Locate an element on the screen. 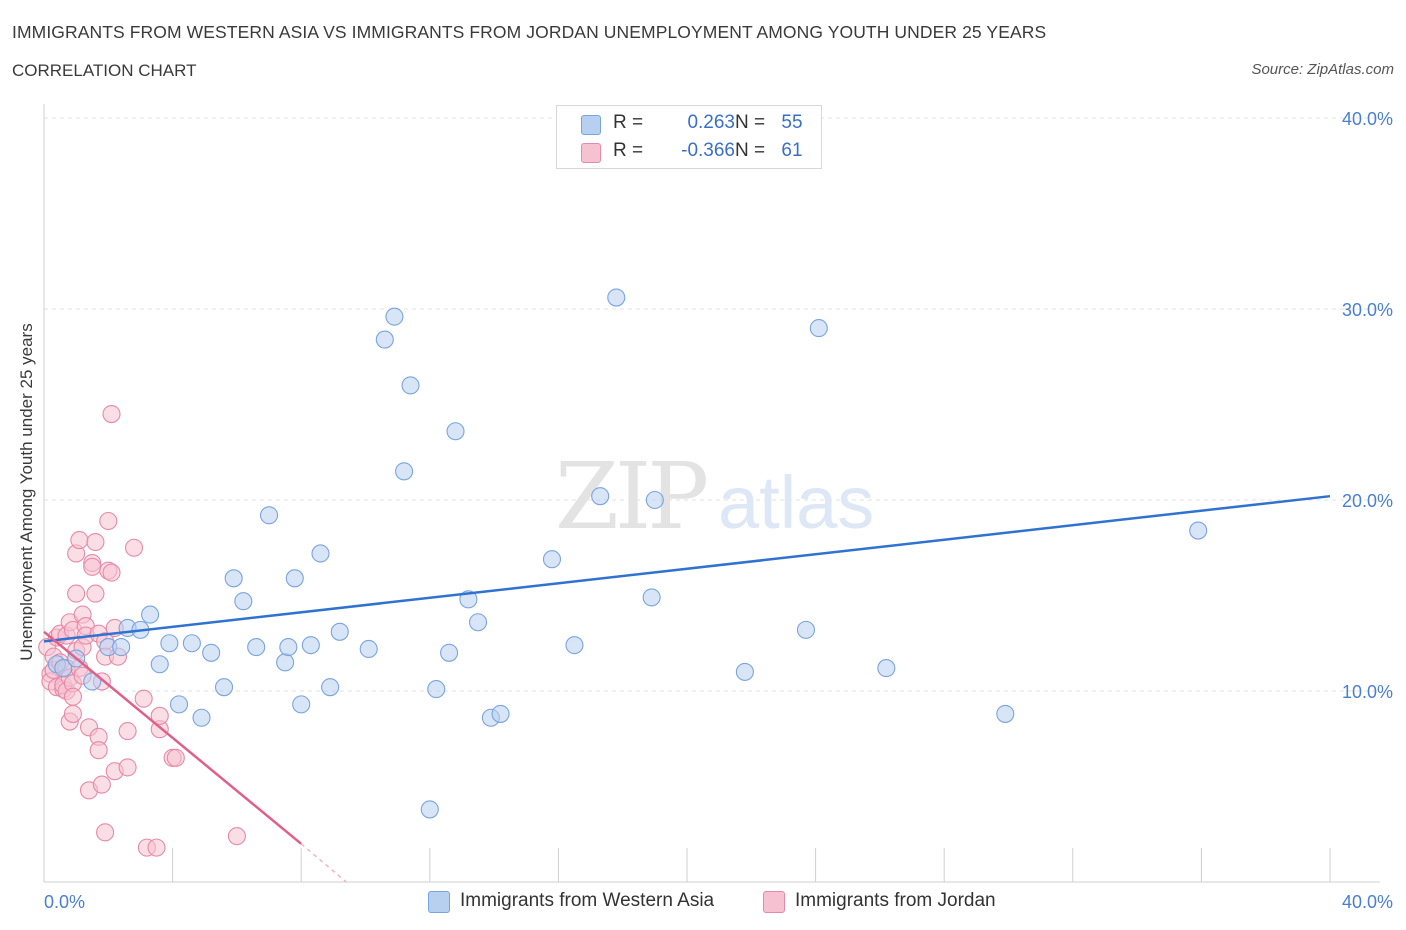 This screenshot has width=1406, height=930. y-tick-label: 20.0% is located at coordinates (1367, 501).